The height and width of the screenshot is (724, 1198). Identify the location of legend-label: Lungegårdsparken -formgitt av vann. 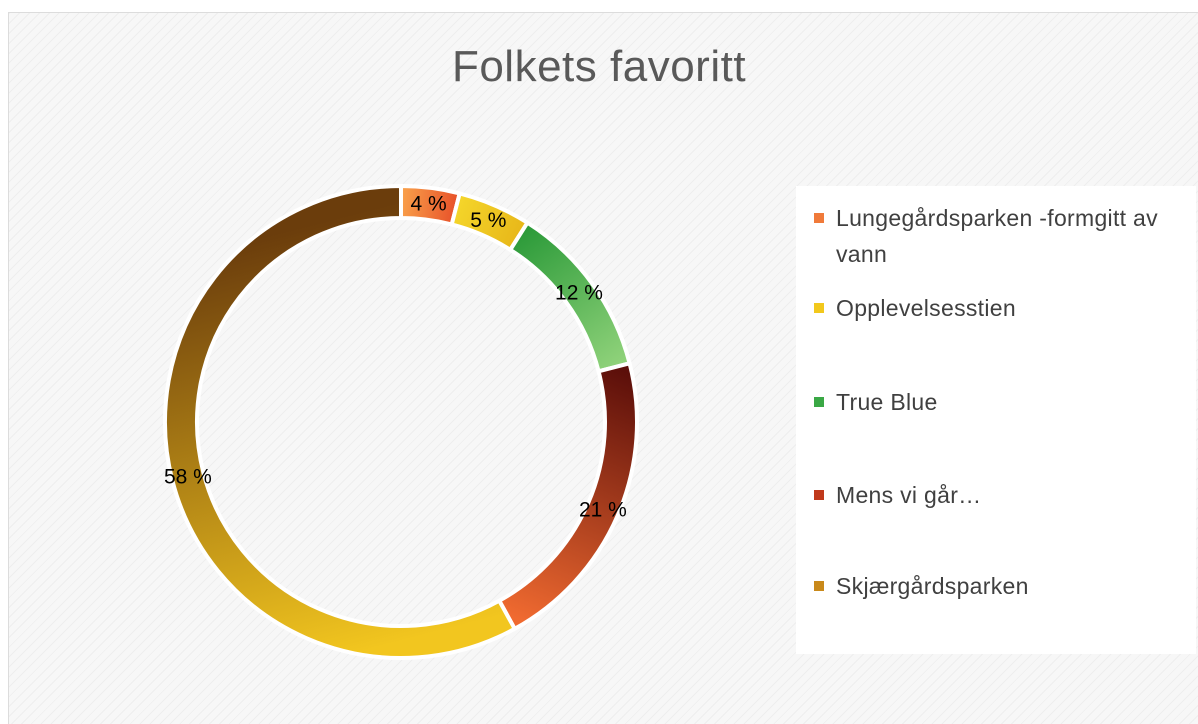
(997, 236).